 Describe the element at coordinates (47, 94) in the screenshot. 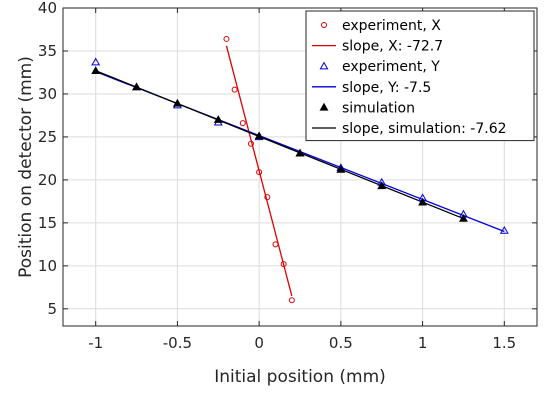

I see `y-tick-label: 30` at that location.